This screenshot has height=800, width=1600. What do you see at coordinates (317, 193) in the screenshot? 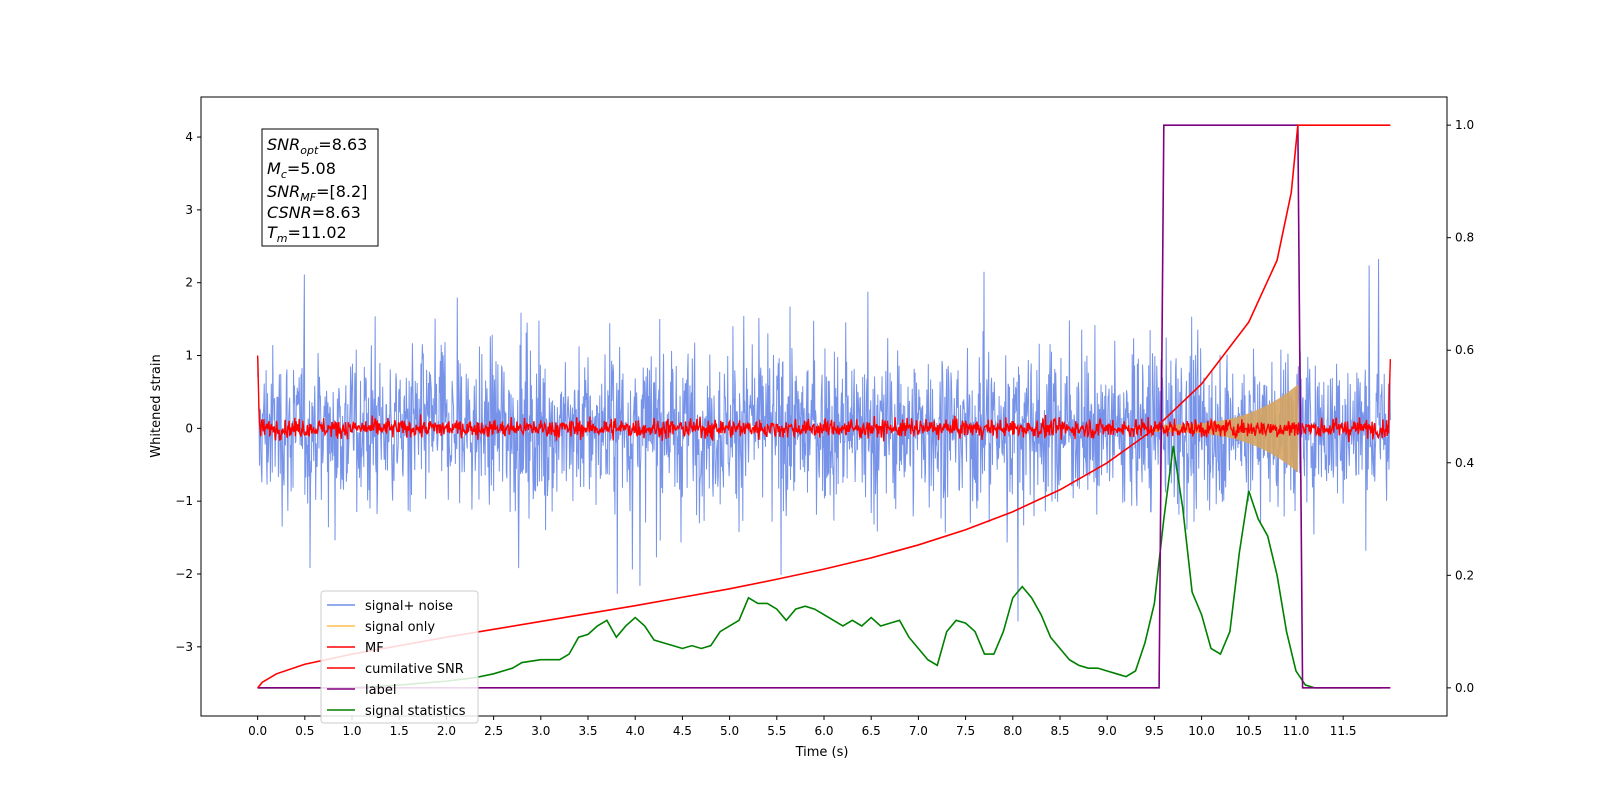
I see `info-snr-mf: SNRMF=[8.2]` at bounding box center [317, 193].